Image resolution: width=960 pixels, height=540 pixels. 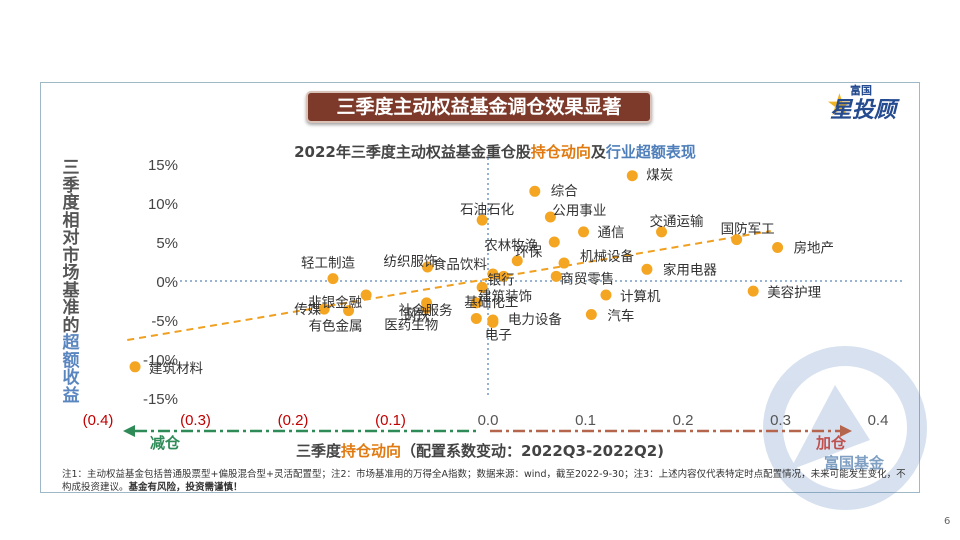 I want to click on x-tick-label: (0.1), so click(x=390, y=420).